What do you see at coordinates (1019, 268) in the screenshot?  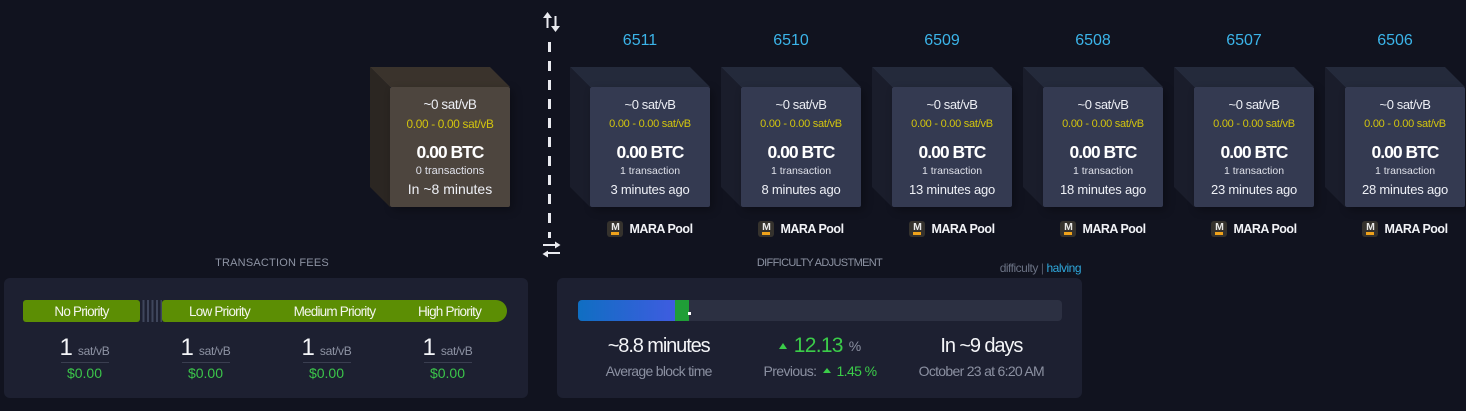 I see `toggle-difficulty-link: difficulty` at bounding box center [1019, 268].